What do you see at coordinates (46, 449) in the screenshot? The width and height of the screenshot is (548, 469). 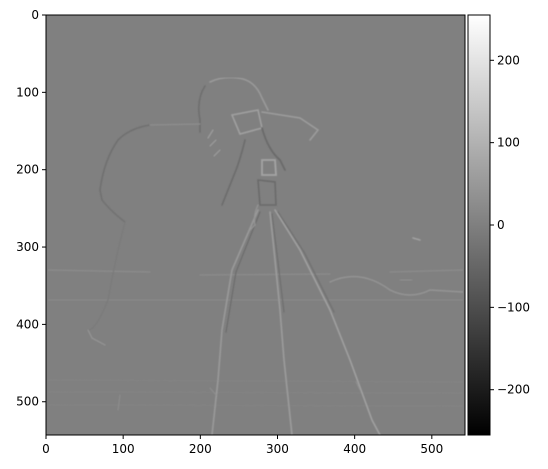 I see `x-tick-label: 0` at bounding box center [46, 449].